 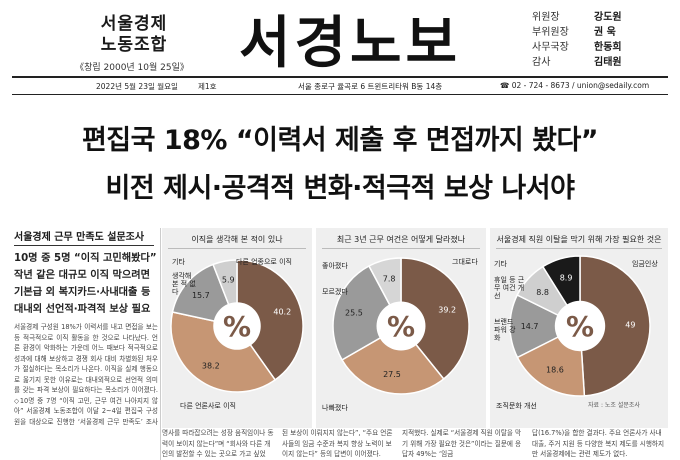 What do you see at coordinates (79, 237) in the screenshot?
I see `survey-label: 서울경제 근무 만족도 설문조사` at bounding box center [79, 237].